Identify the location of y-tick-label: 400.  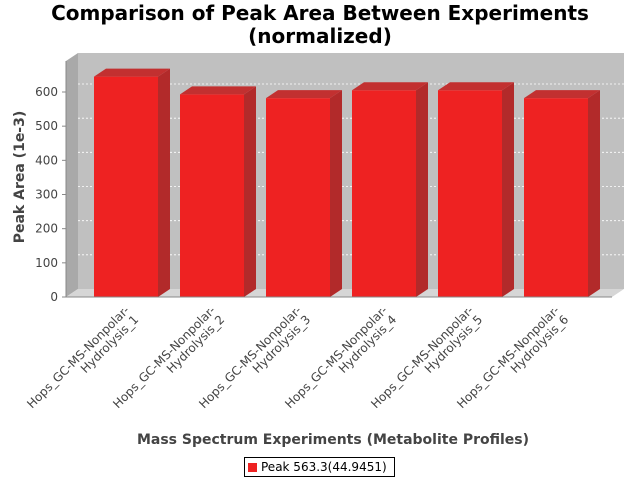
(46, 160).